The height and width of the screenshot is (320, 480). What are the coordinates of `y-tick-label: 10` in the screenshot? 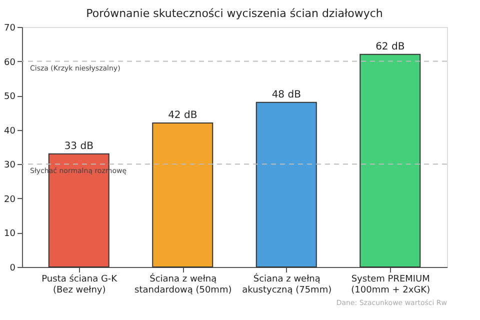 It's located at (10, 234).